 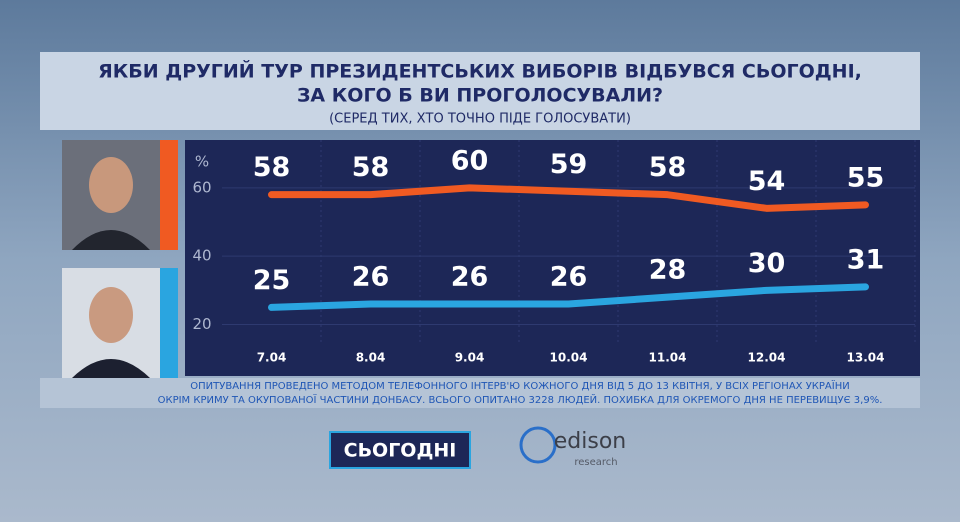 I want to click on data-label: 60, so click(x=470, y=160).